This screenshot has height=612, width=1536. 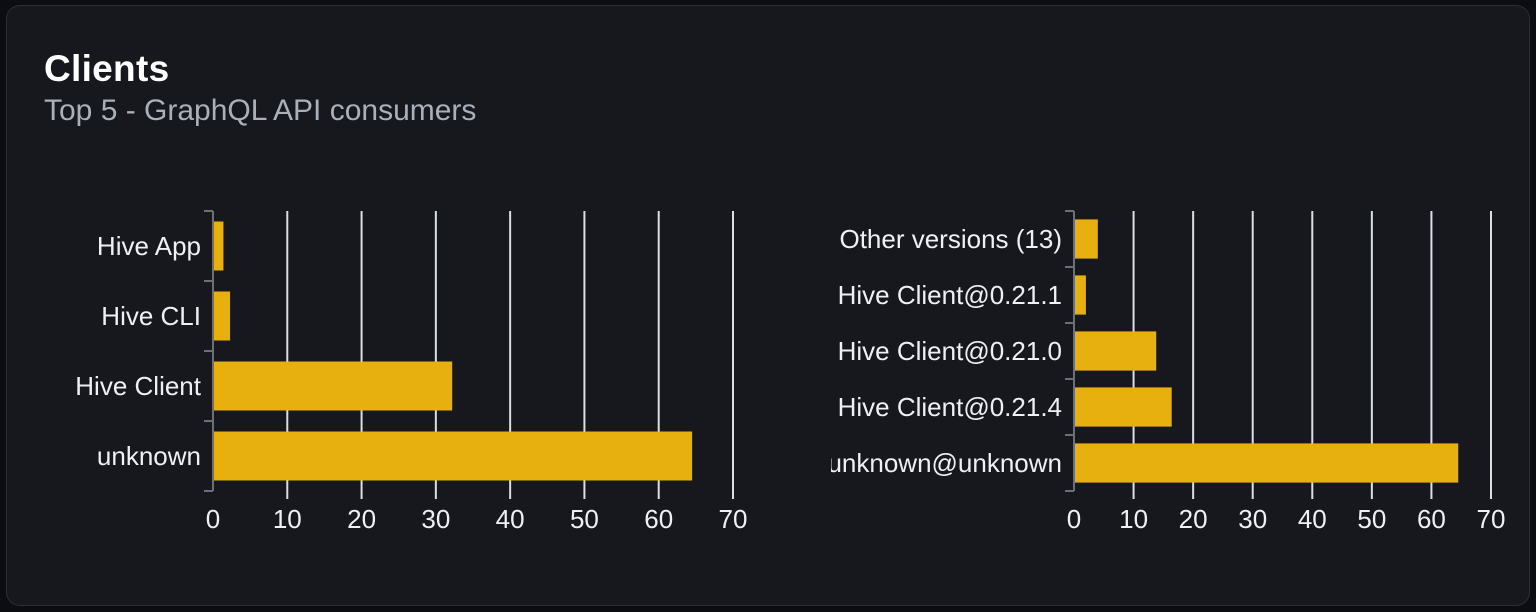 I want to click on category-label: Hive App, so click(x=149, y=246).